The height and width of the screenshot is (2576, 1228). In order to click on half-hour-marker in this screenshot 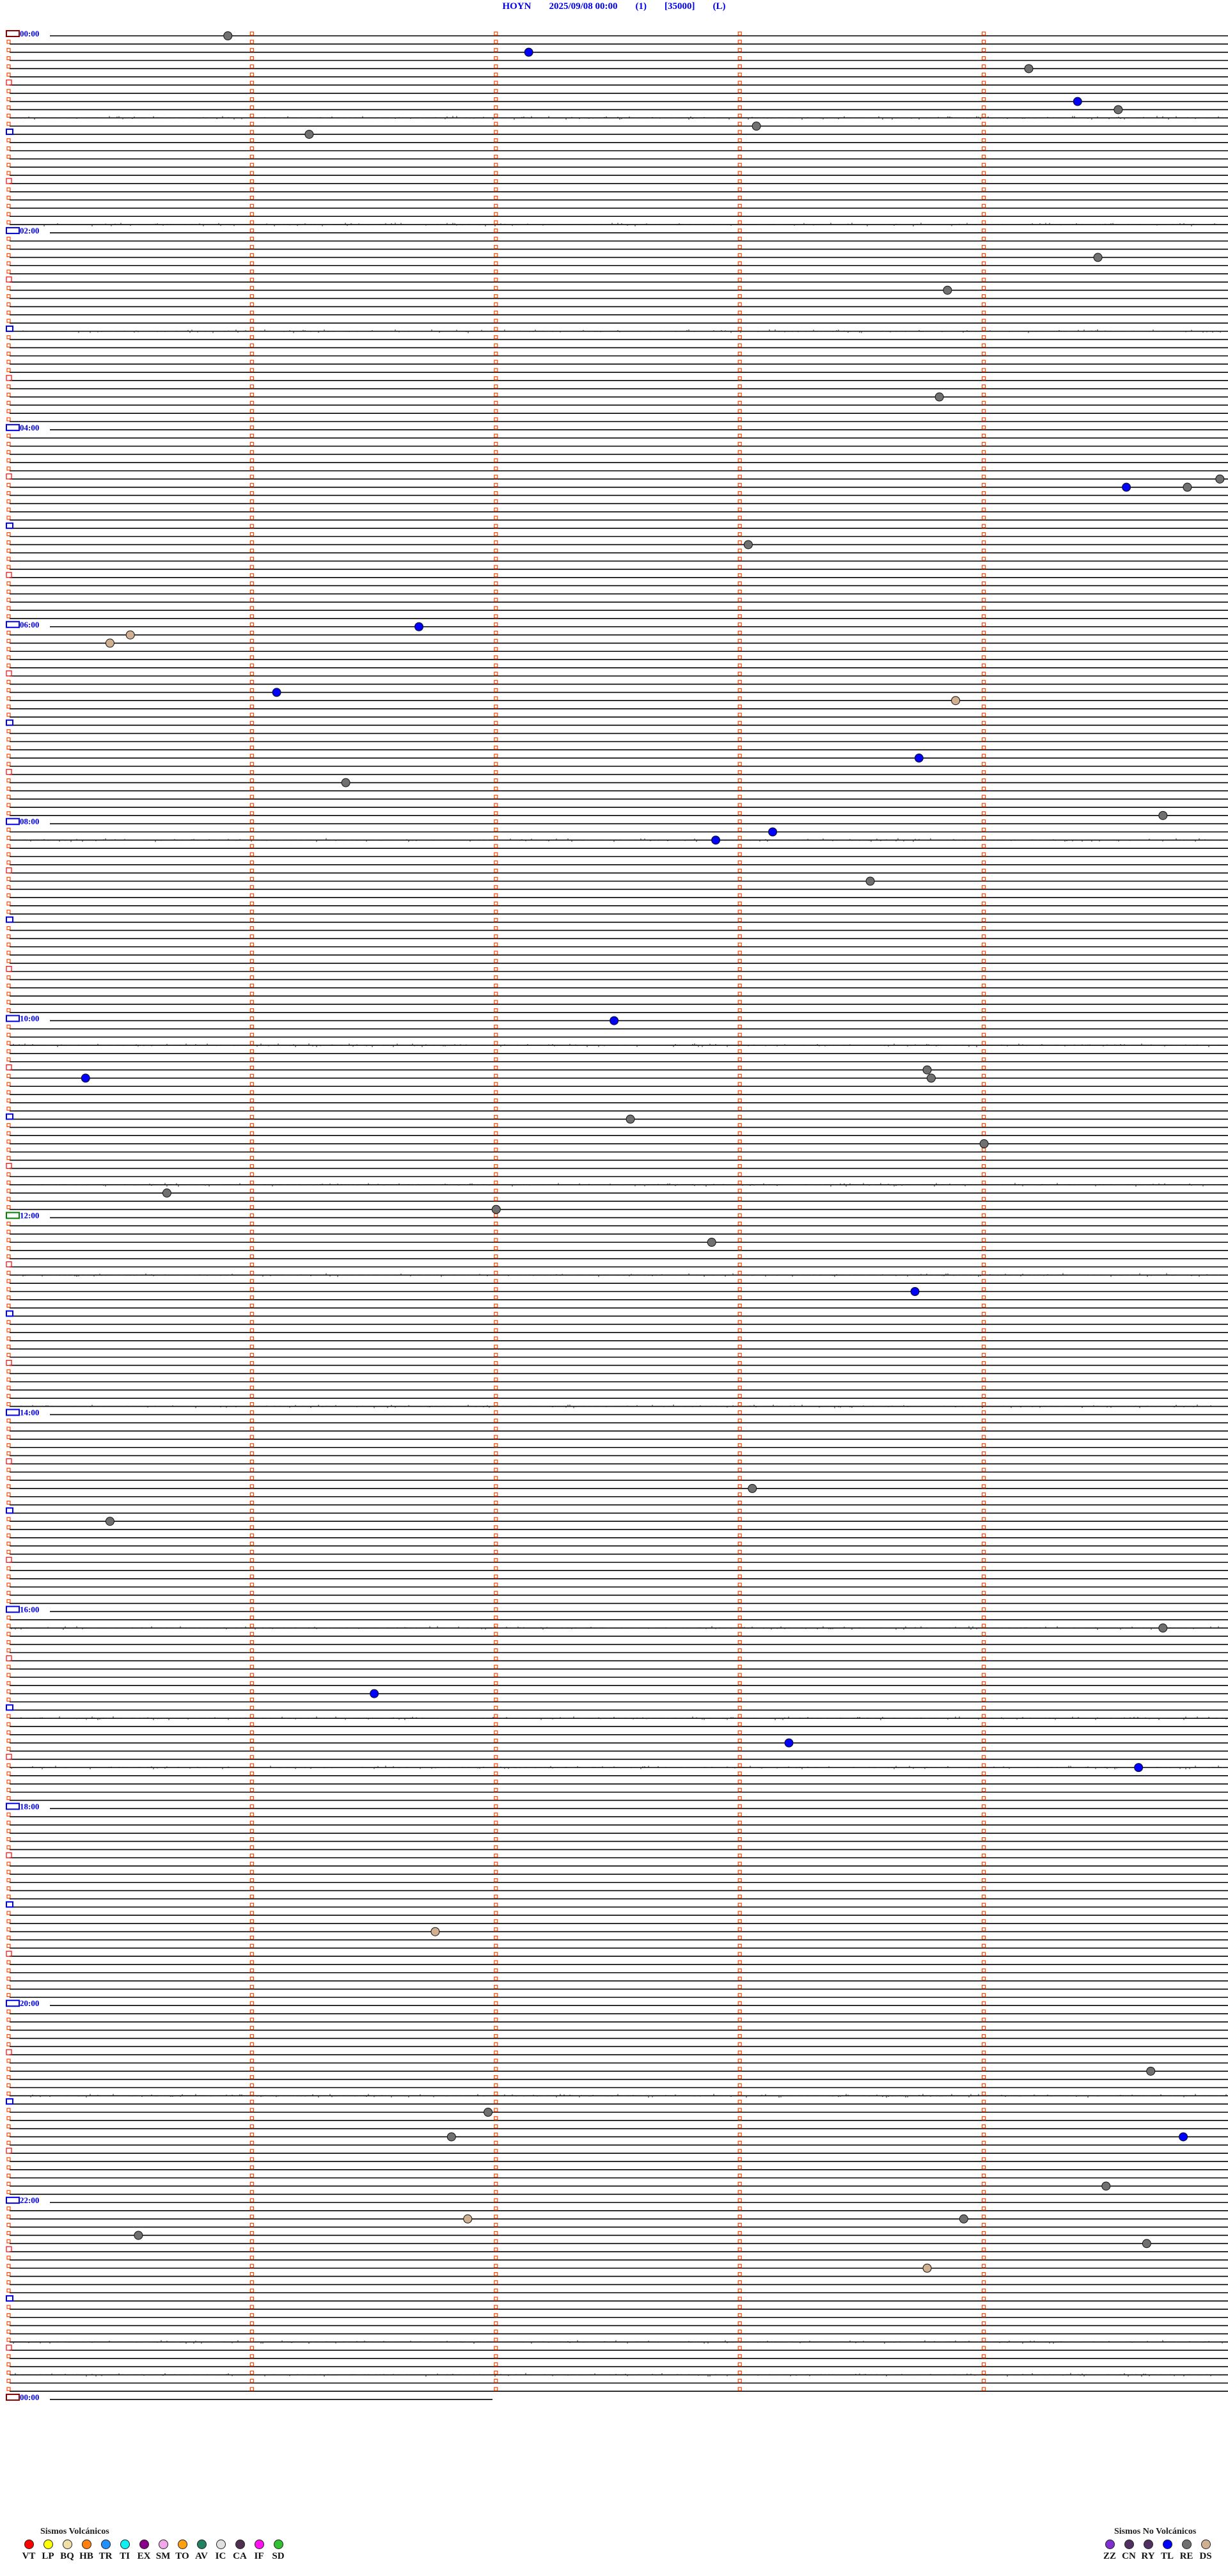, I will do `click(9, 378)`.